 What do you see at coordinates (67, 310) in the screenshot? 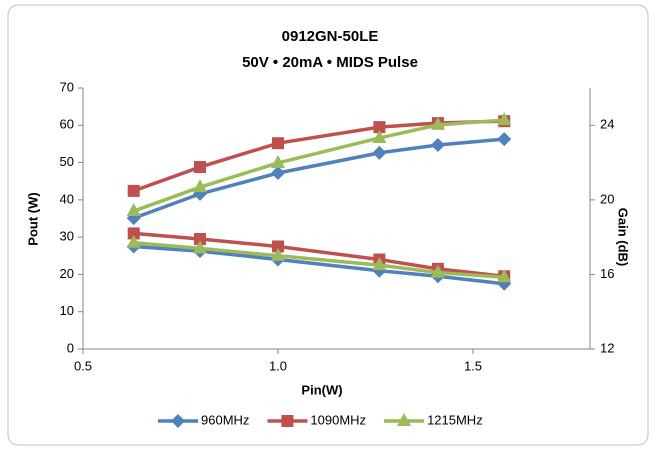
I see `y-tick-label: 10` at bounding box center [67, 310].